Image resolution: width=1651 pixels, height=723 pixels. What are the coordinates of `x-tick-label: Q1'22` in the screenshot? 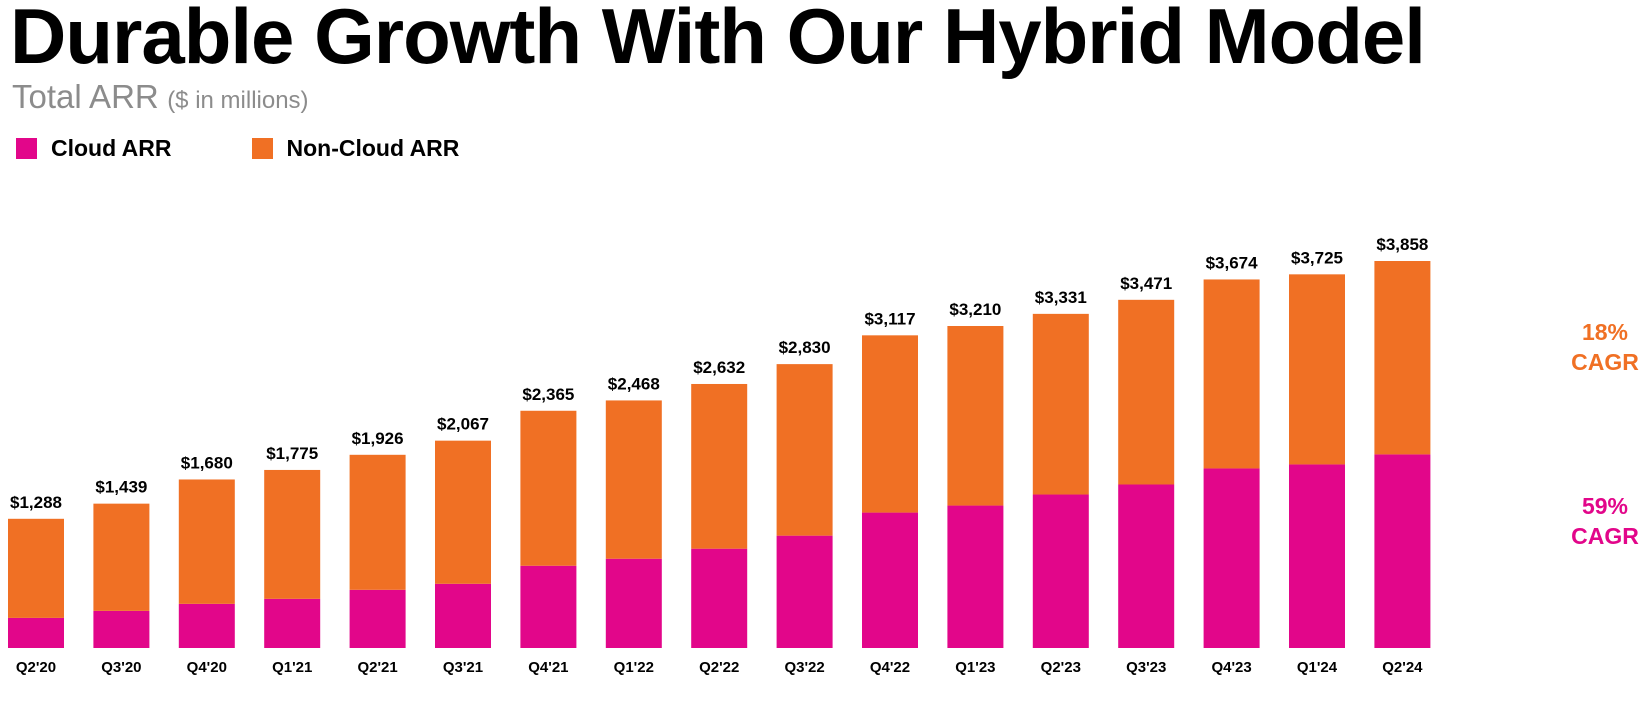 It's located at (634, 667).